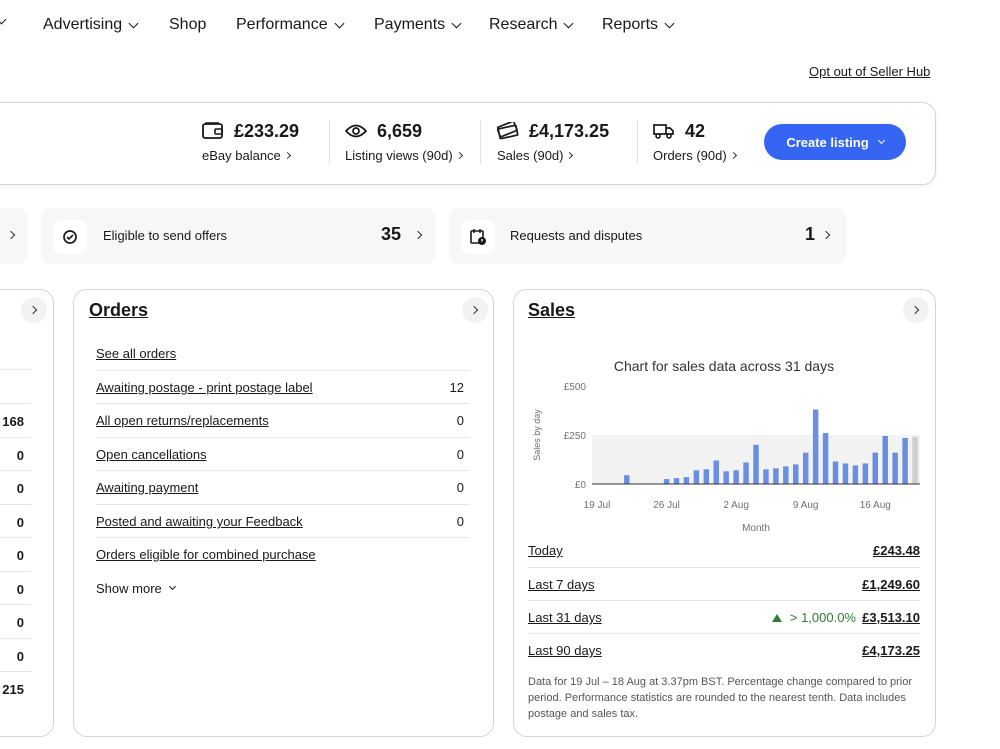  I want to click on nav-advertising: Advertising, so click(91, 25).